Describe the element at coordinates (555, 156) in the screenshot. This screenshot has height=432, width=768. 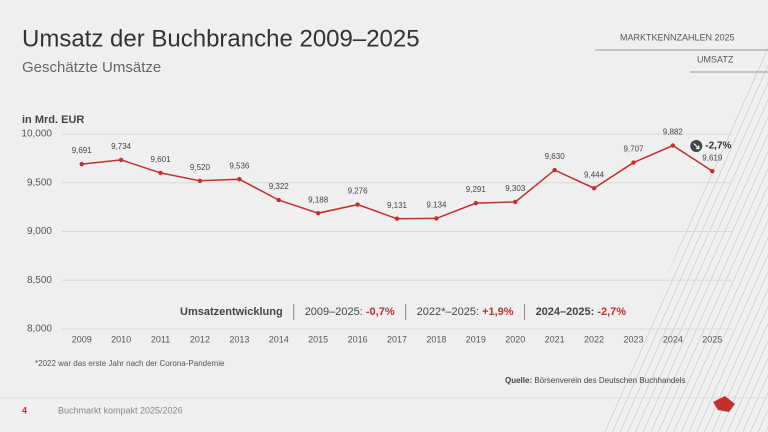
I see `value-label: 9,630` at that location.